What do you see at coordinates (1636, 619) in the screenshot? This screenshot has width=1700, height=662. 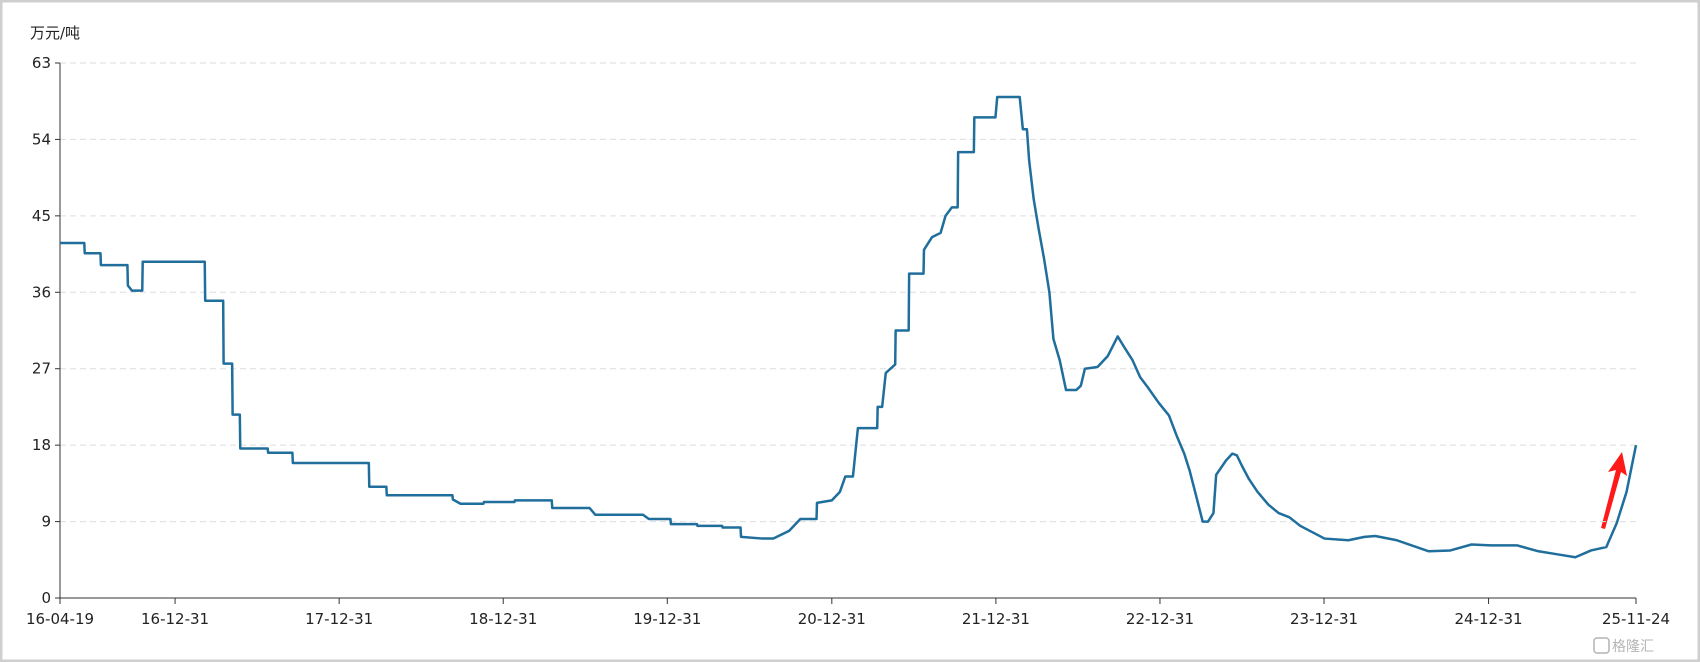 I see `x-tick-label: 25-11-24` at bounding box center [1636, 619].